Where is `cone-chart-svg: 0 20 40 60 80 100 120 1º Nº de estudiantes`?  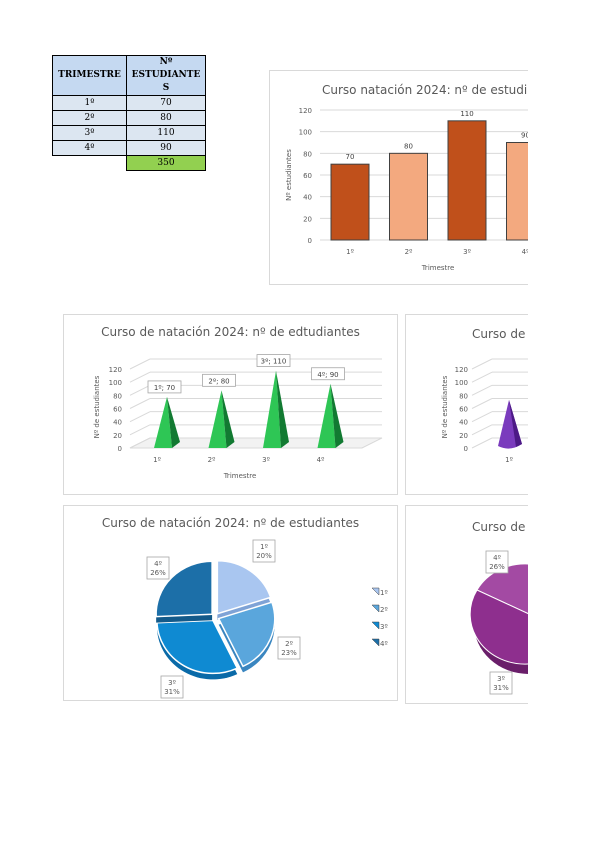 cone-chart-svg: 0 20 40 60 80 100 120 1º Nº de estudiantes is located at coordinates (484, 411).